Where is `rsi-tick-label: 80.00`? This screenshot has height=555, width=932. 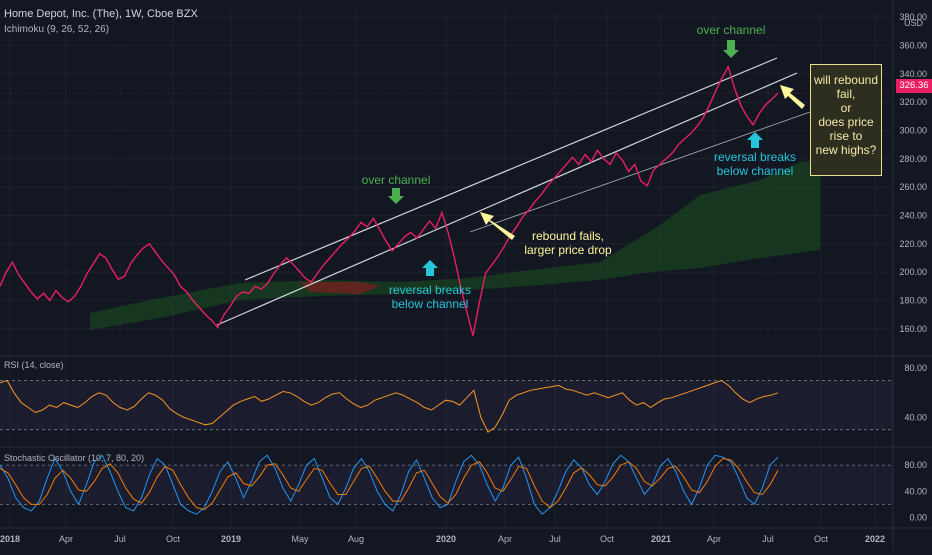 rsi-tick-label: 80.00 is located at coordinates (915, 368).